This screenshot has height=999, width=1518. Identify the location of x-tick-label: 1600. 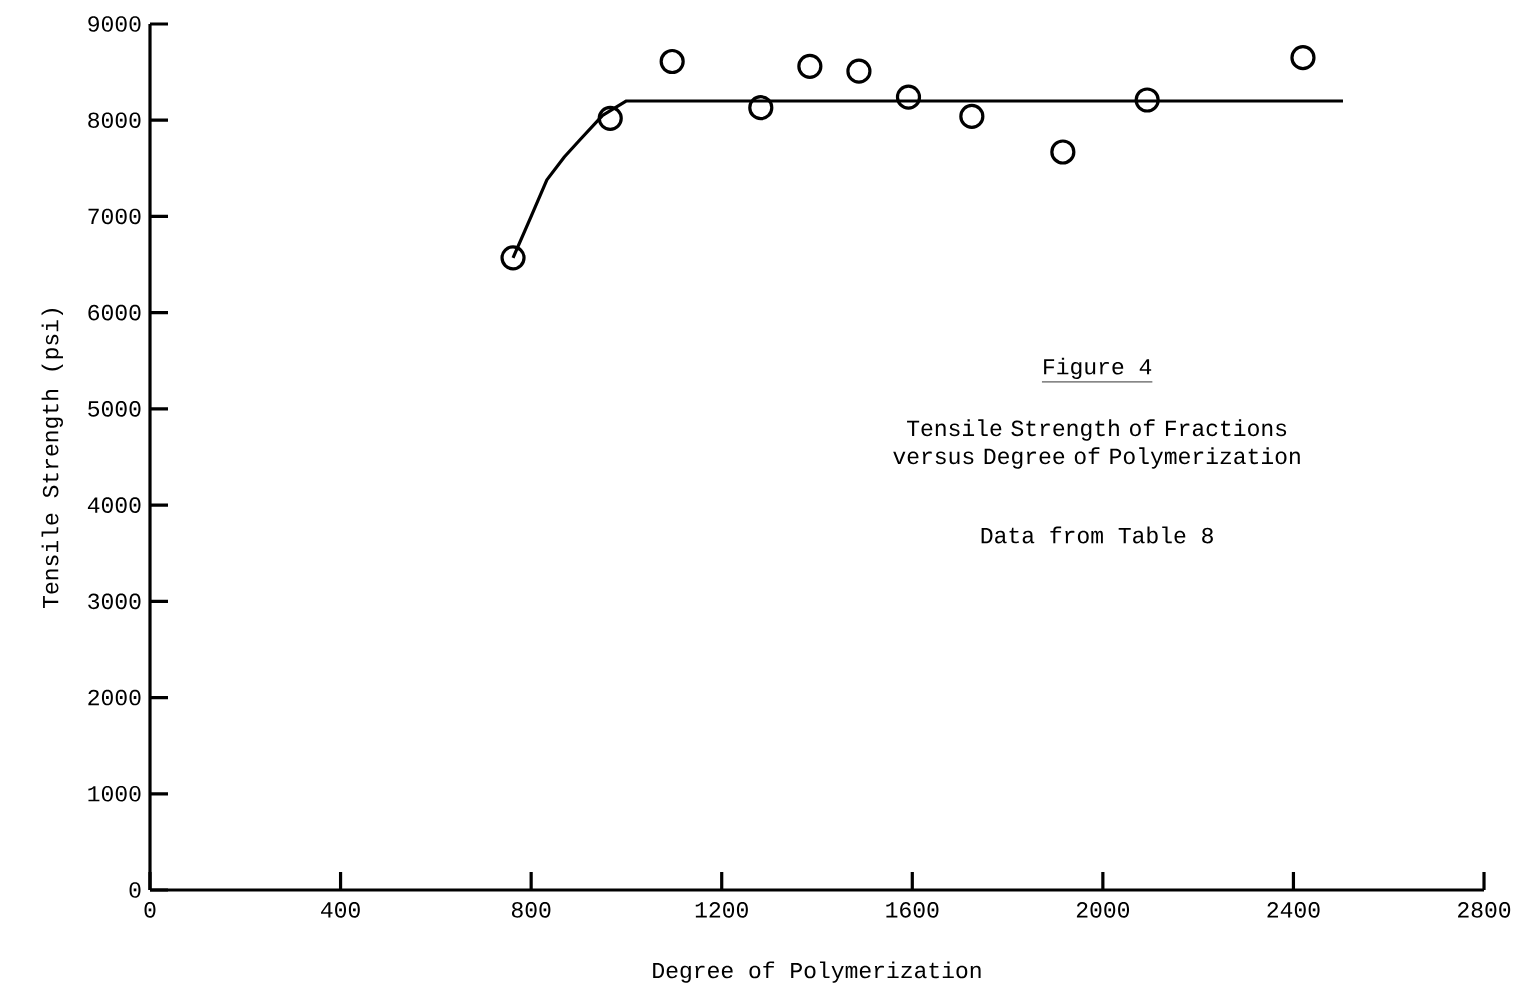
(912, 910).